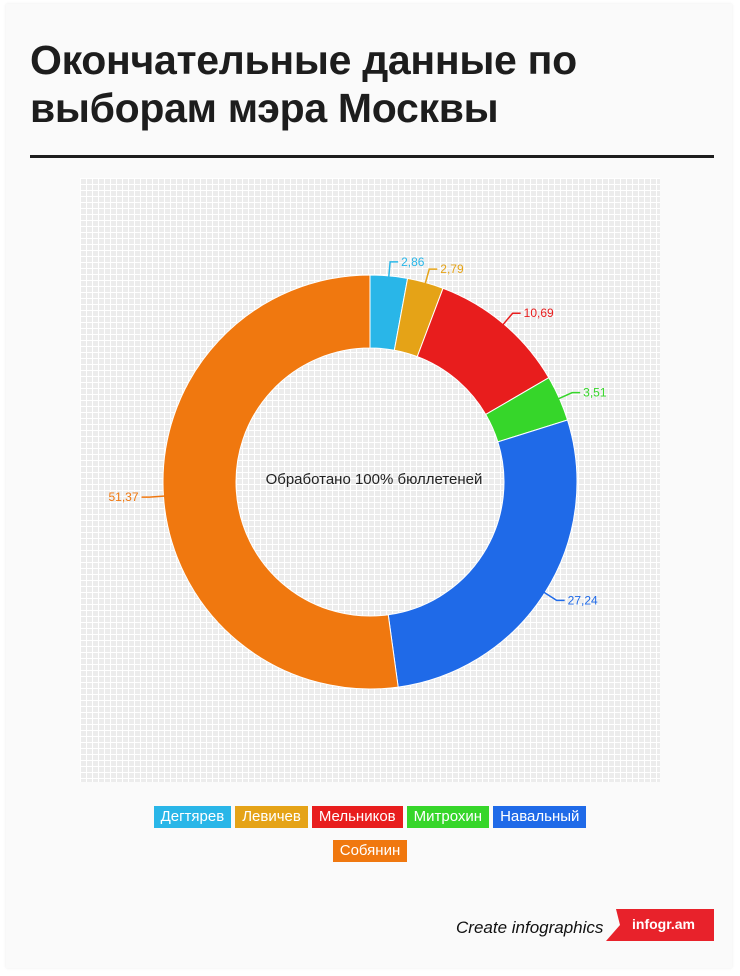  I want to click on brand-name: infogr.am, so click(664, 924).